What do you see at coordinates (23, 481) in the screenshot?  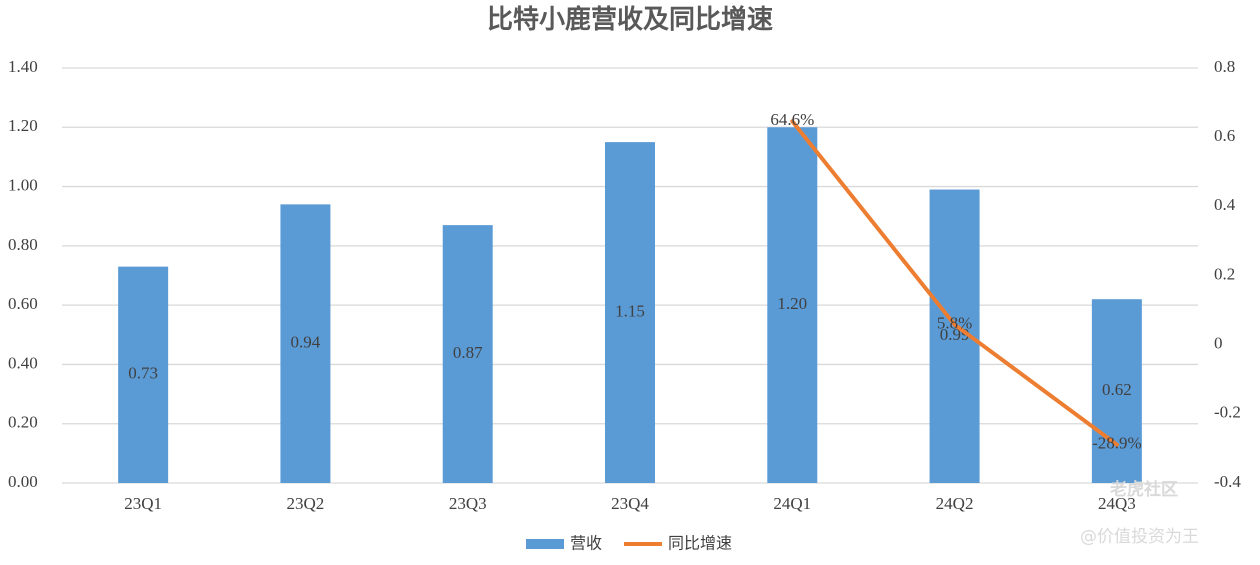 I see `y-tick-label: 0.00` at bounding box center [23, 481].